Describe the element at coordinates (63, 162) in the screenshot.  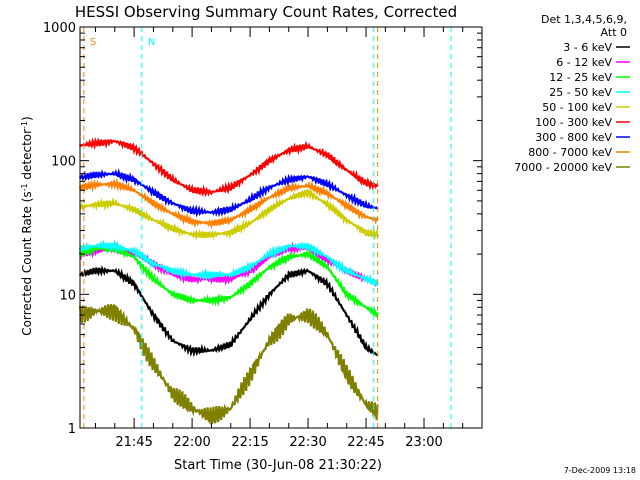
I see `y-tick-label: 100` at that location.